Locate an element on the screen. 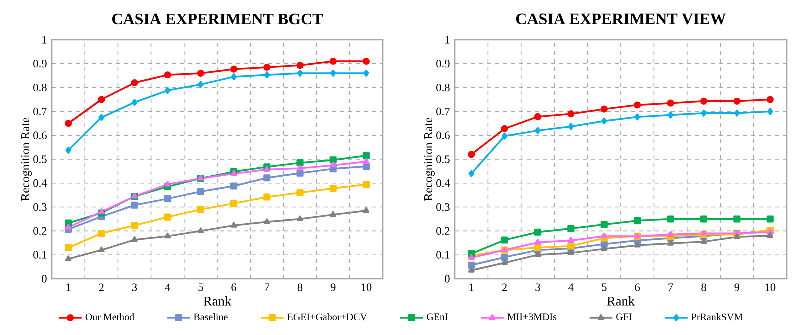  chart-title: CASIA EXPERIMENT BGCT is located at coordinates (218, 19).